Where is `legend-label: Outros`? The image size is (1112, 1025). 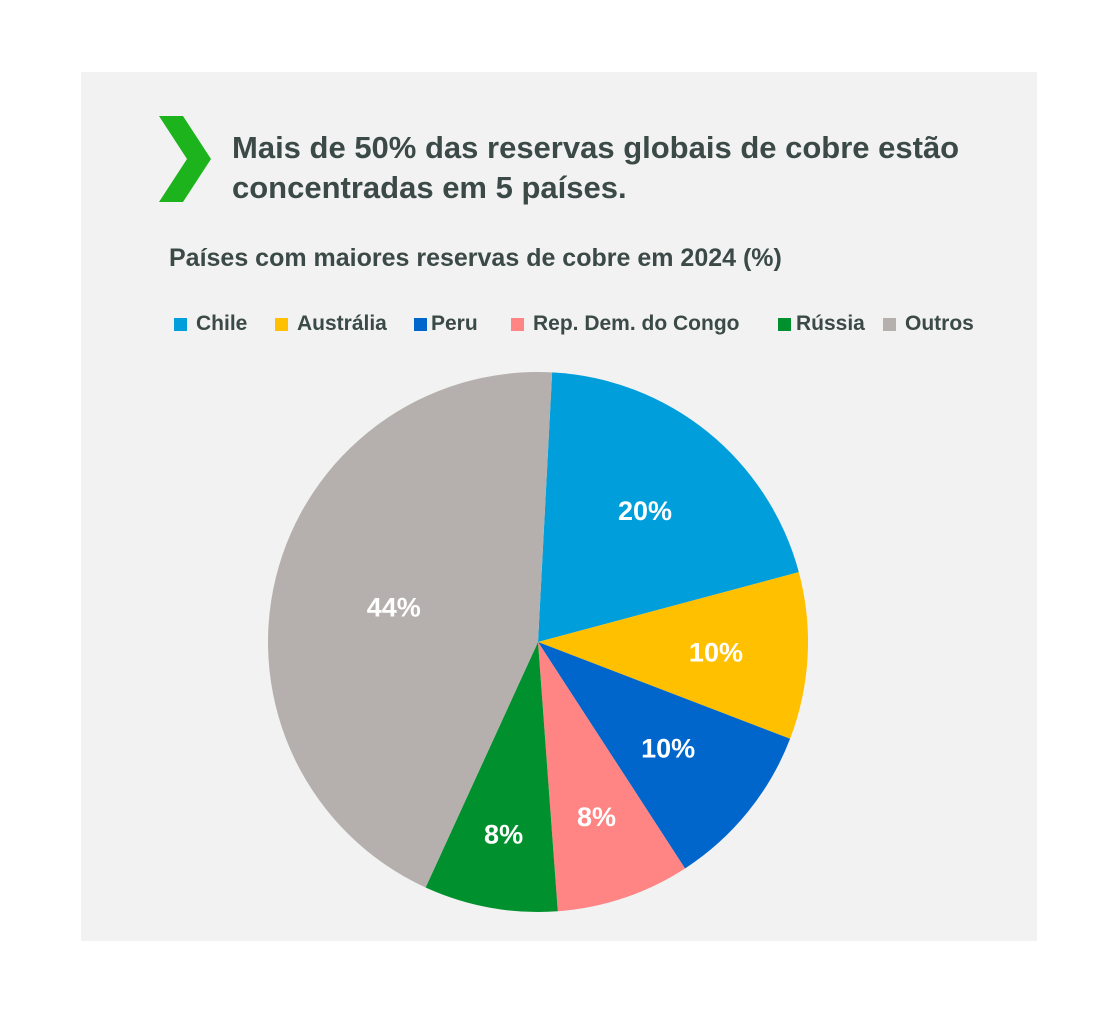 legend-label: Outros is located at coordinates (939, 323).